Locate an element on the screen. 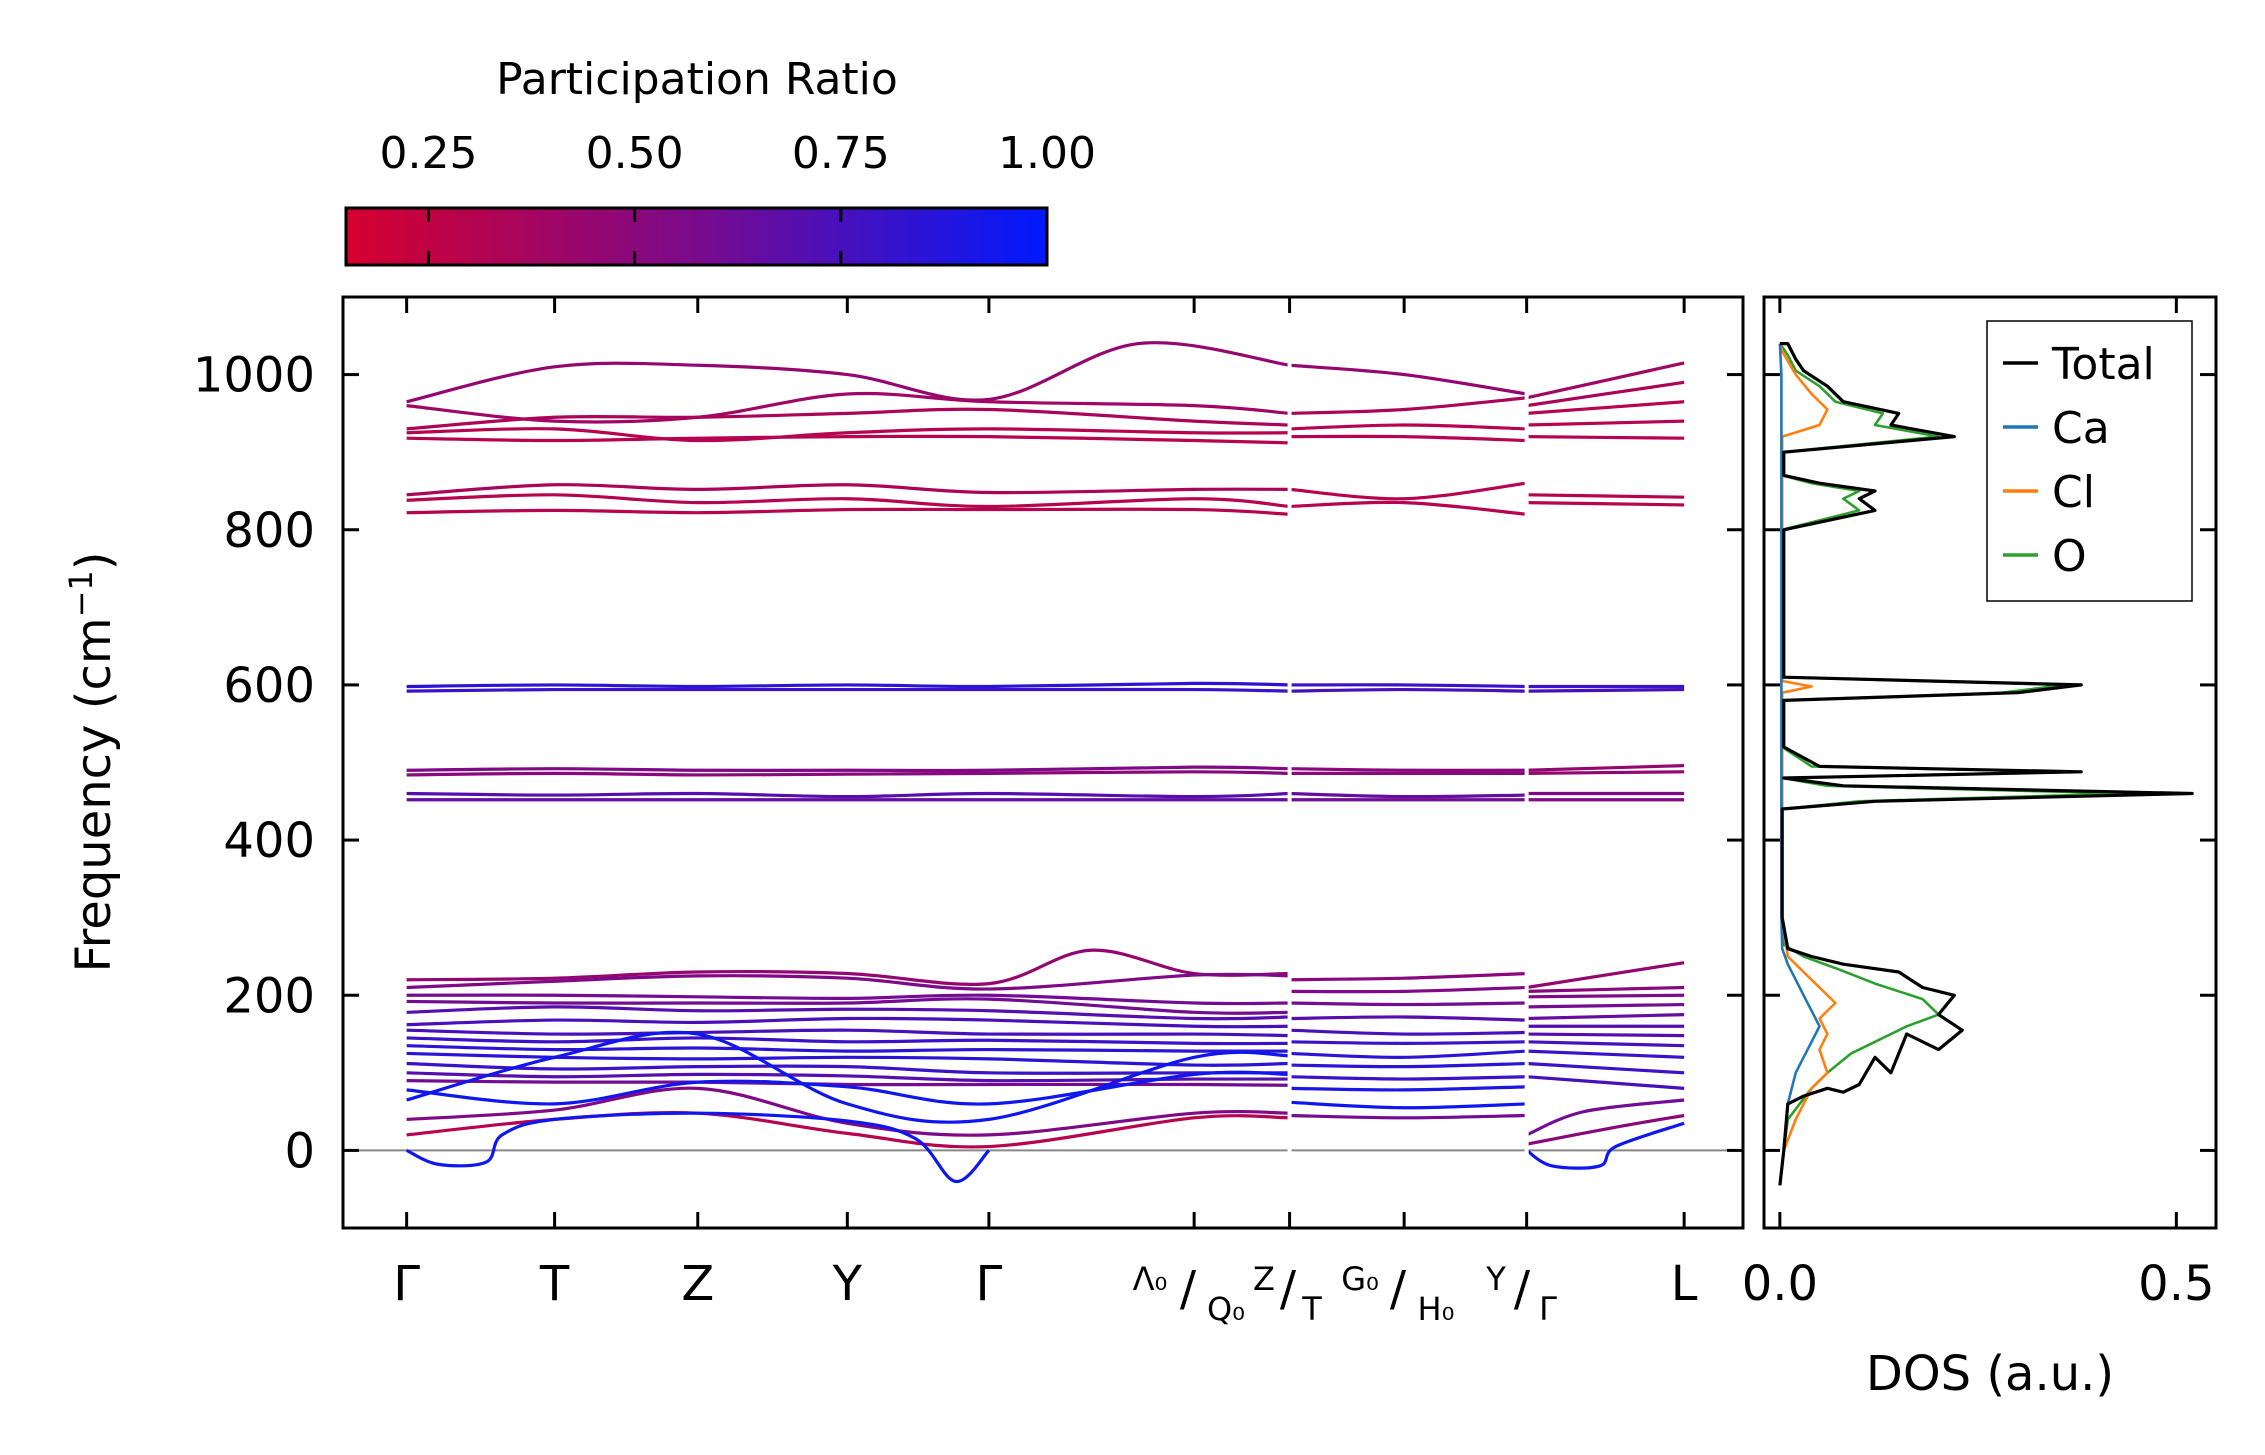 The image size is (2265, 1455). break-label-3-top: G₀ is located at coordinates (1360, 1279).